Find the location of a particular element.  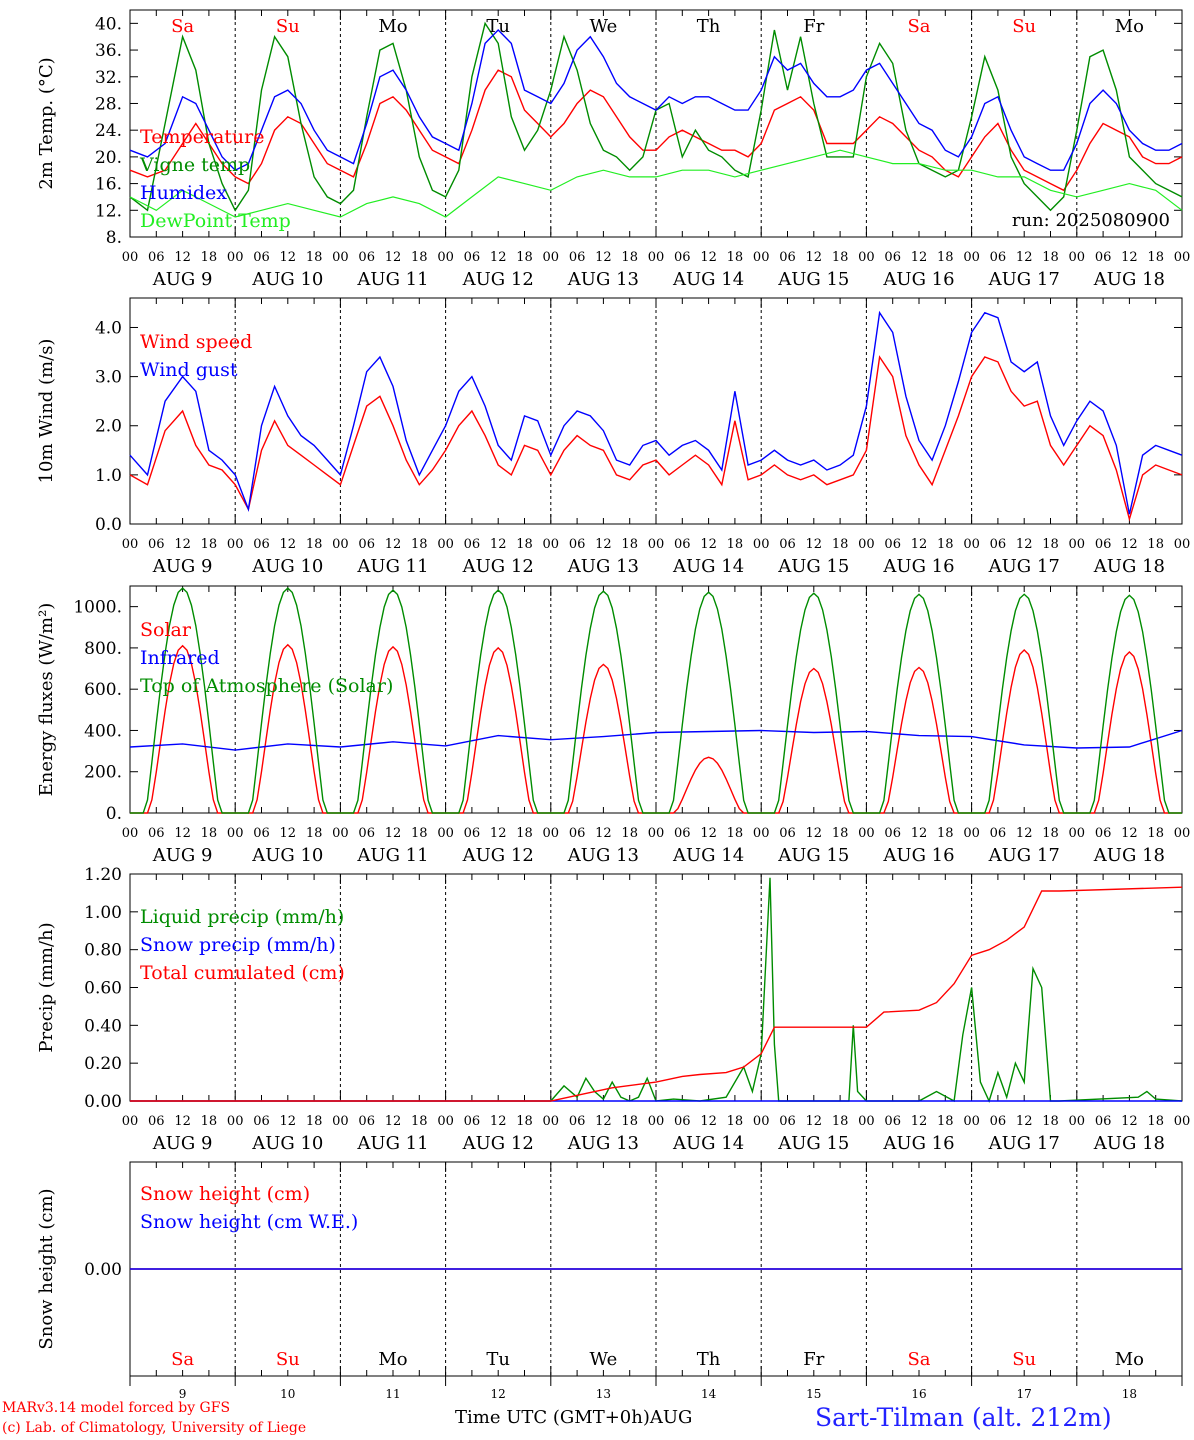

legend-entry: Top of Atmosphere (Solar) is located at coordinates (266, 686).